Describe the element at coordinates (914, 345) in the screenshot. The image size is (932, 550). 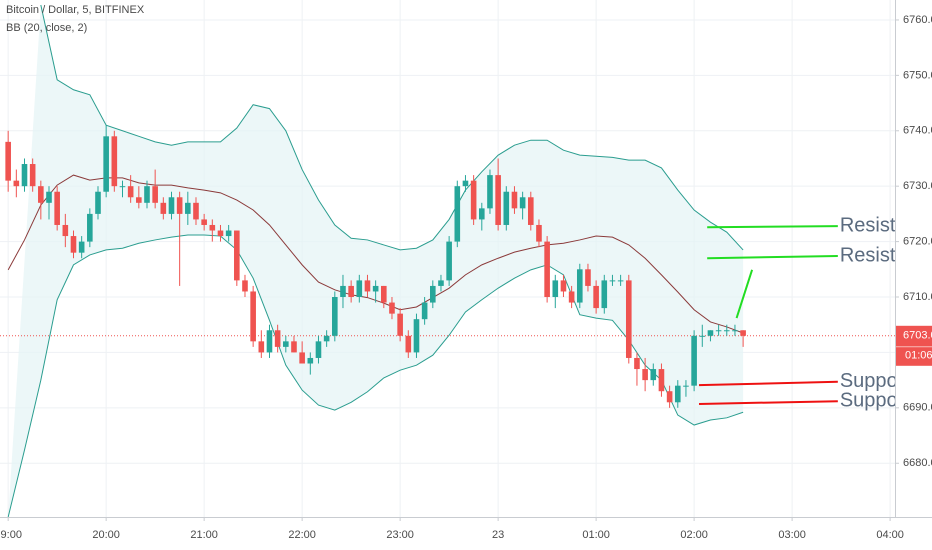
I see `price-label-box` at that location.